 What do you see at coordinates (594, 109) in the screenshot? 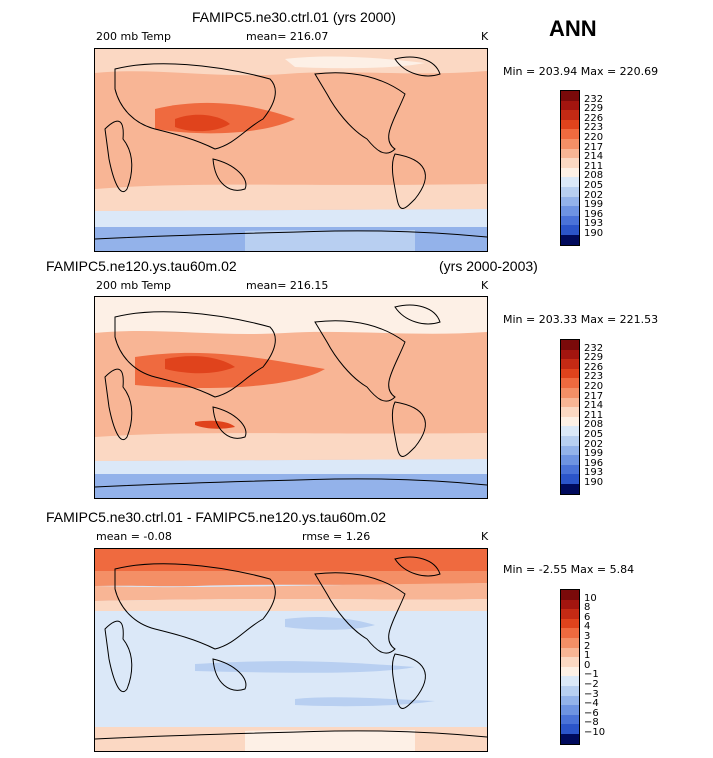
I see `colorbar-tick-label: 229` at bounding box center [594, 109].